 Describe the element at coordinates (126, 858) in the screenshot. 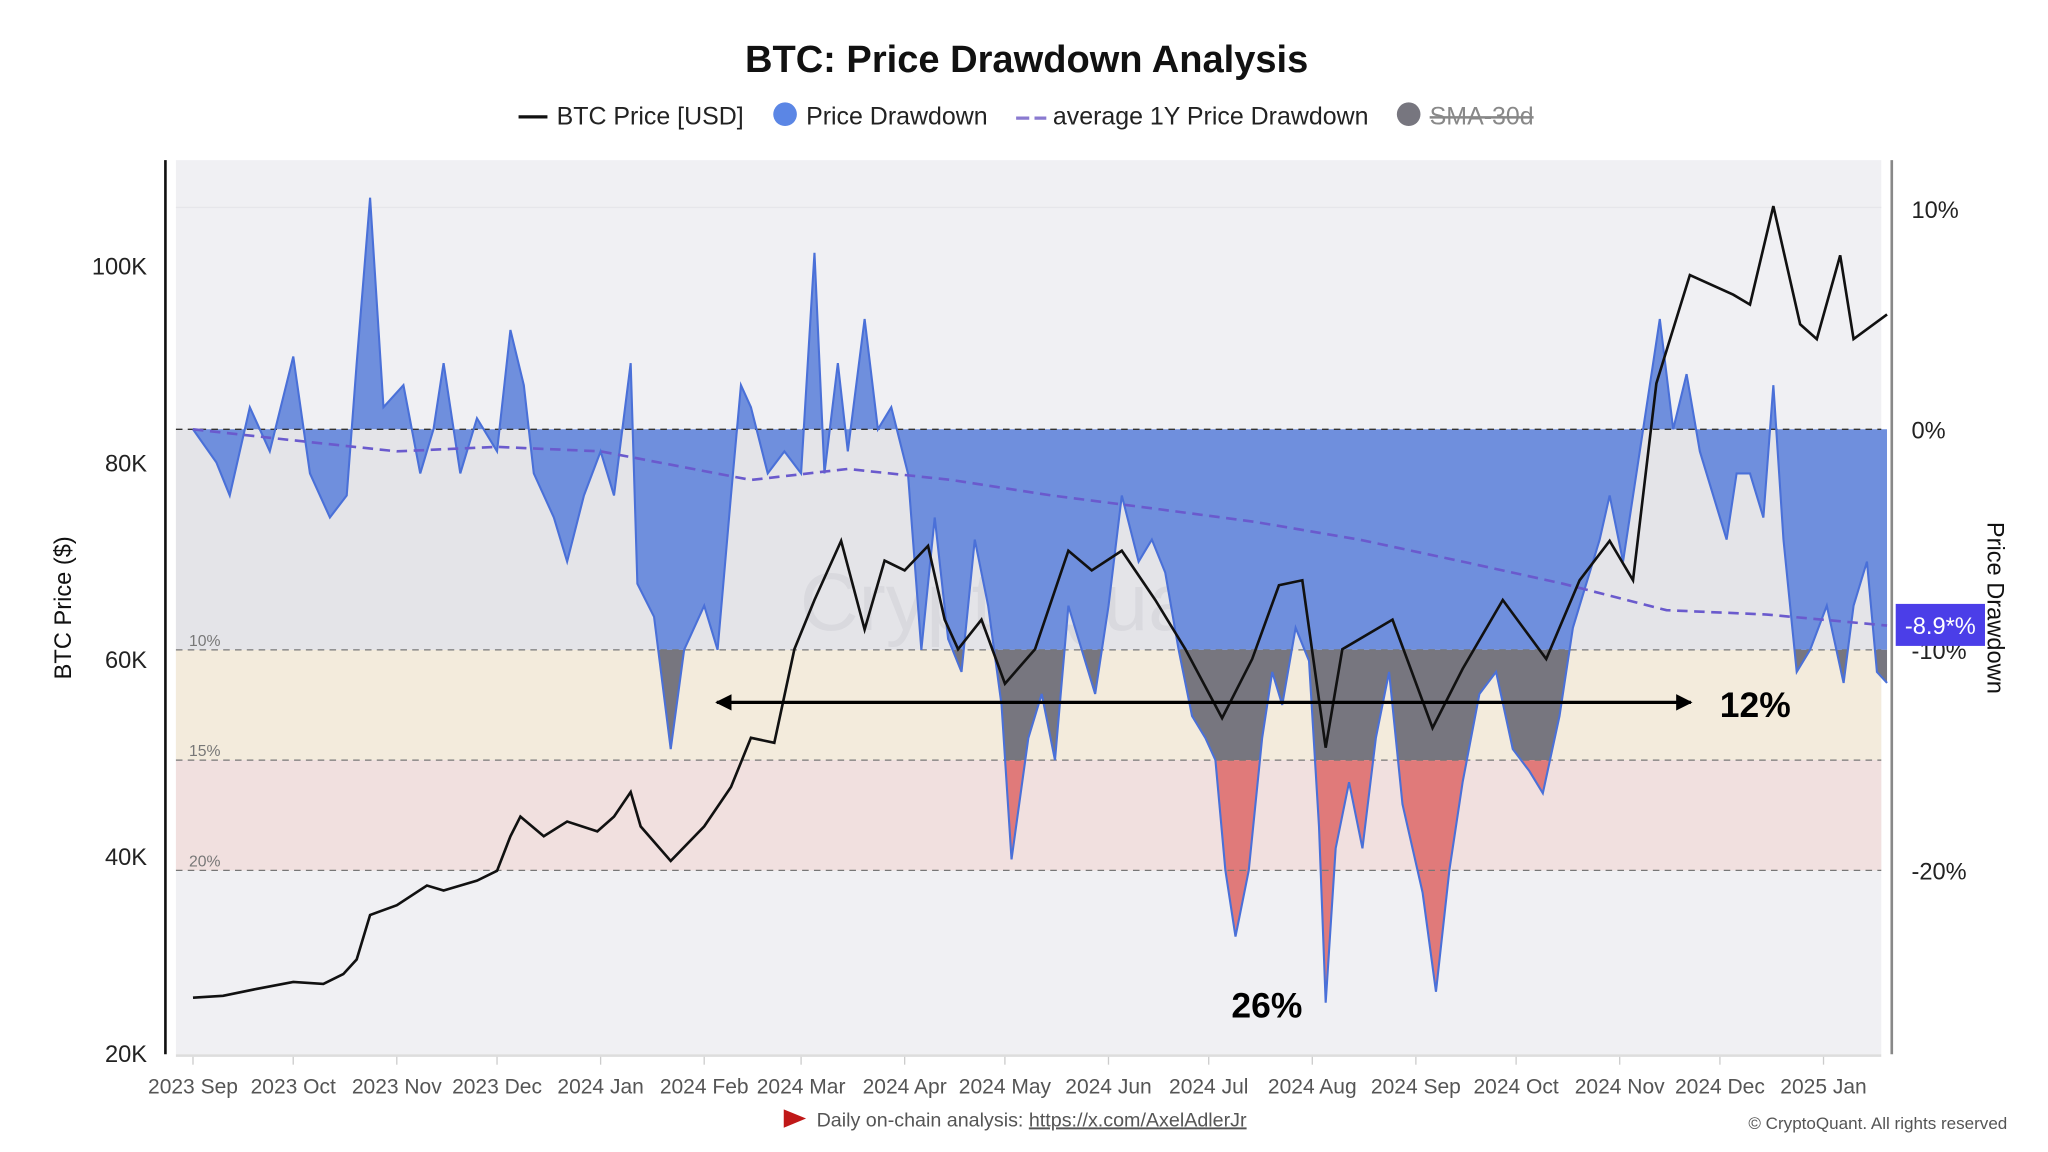

I see `y-left-tick: 40K` at that location.